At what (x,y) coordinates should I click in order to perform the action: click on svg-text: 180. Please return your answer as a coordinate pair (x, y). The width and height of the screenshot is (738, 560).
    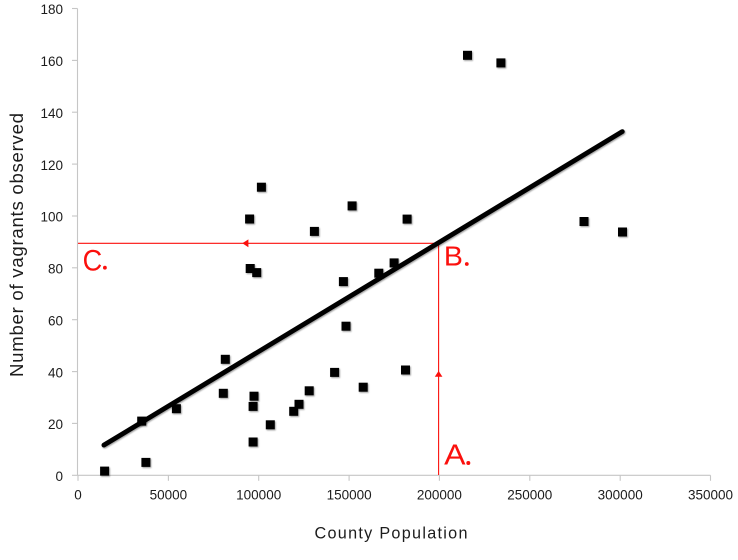
    Looking at the image, I should click on (51, 9).